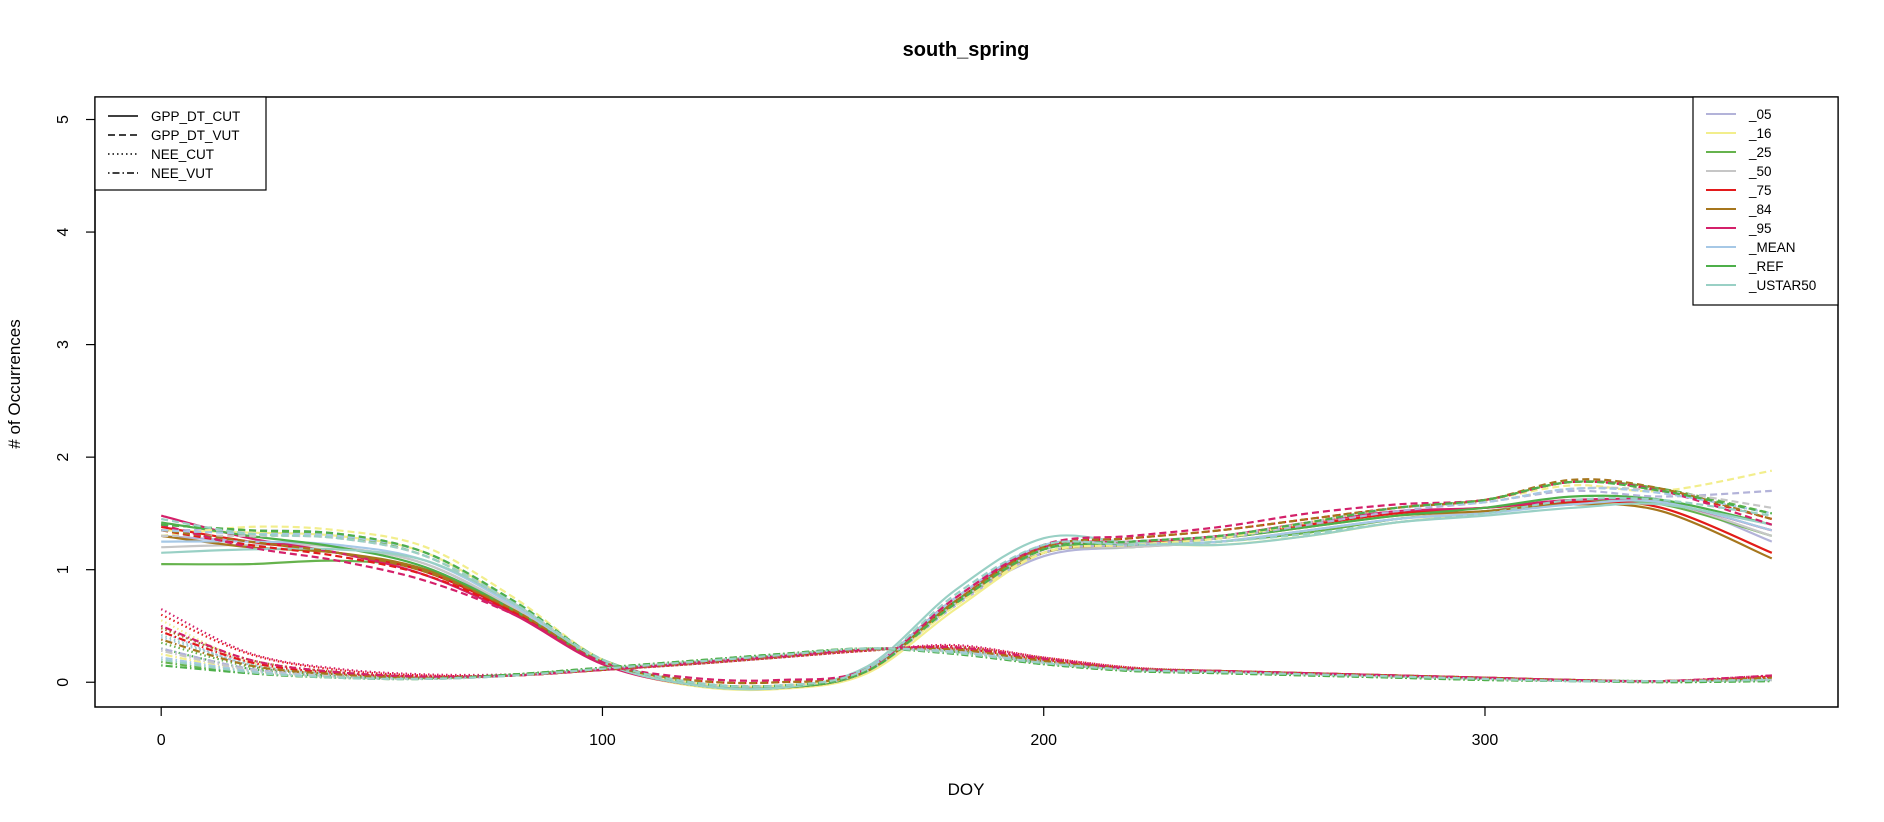 This screenshot has height=822, width=1884. Describe the element at coordinates (1782, 285) in the screenshot. I see `legend-color-label: _USTAR50` at that location.